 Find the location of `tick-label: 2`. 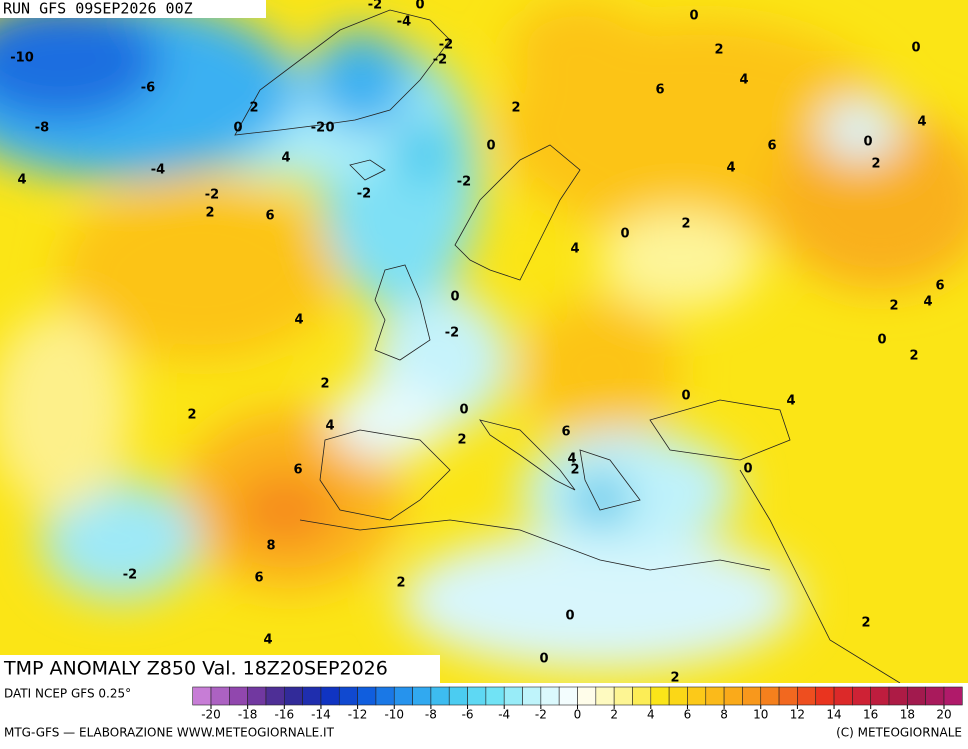

tick-label: 2 is located at coordinates (614, 715).